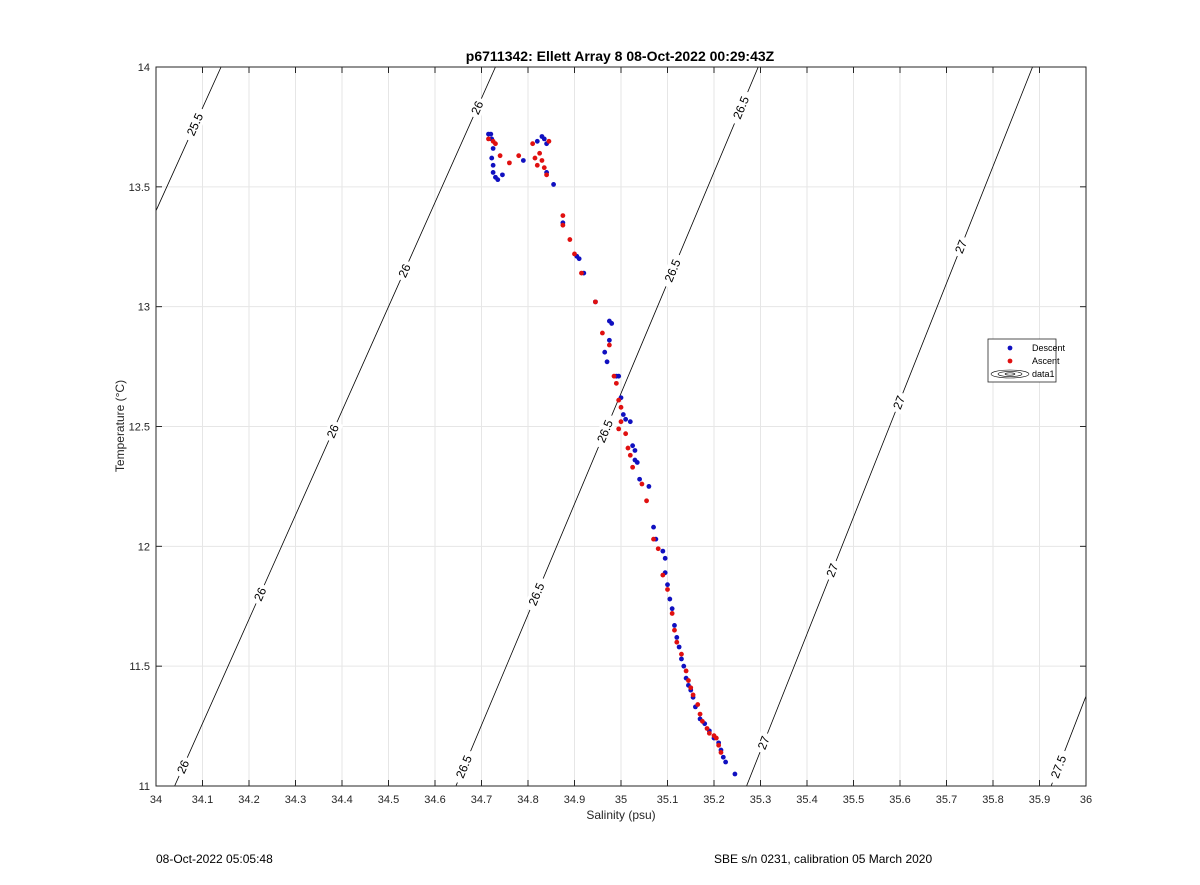 Image resolution: width=1200 pixels, height=885 pixels. Describe the element at coordinates (713, 800) in the screenshot. I see `x-tick-label: 35.2` at that location.